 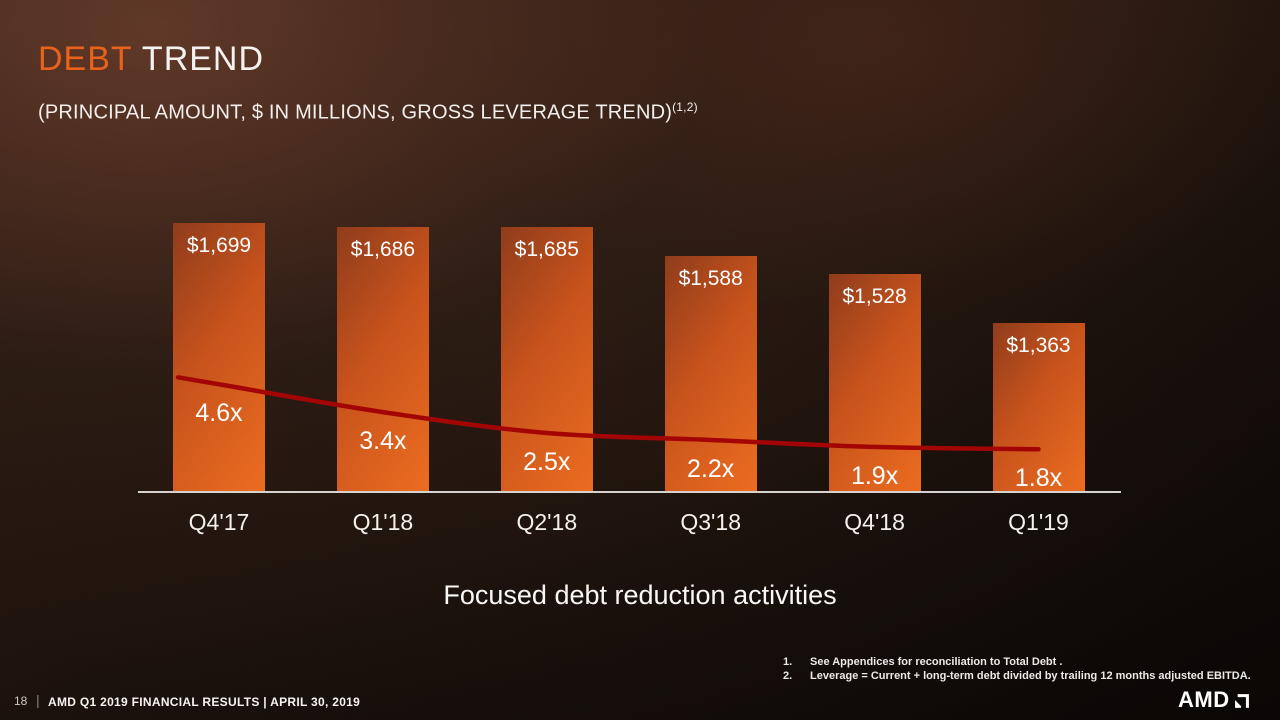 I want to click on leverage-label: 1.8x, so click(x=1038, y=478).